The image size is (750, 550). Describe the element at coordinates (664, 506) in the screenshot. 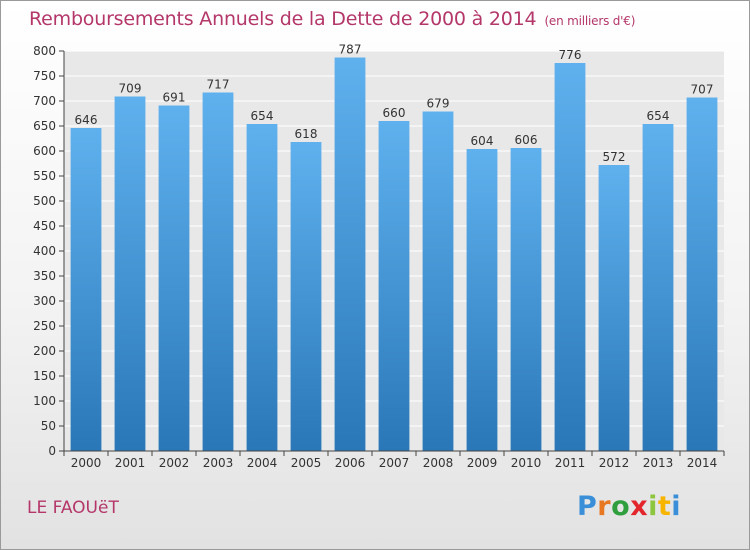

I see `logo-letter: t` at that location.